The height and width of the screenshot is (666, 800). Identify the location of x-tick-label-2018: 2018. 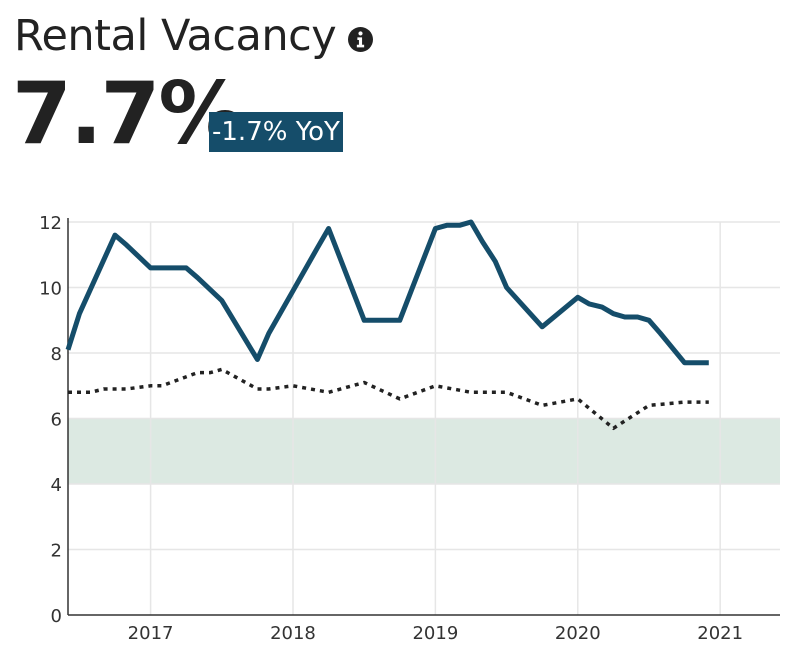
(293, 633).